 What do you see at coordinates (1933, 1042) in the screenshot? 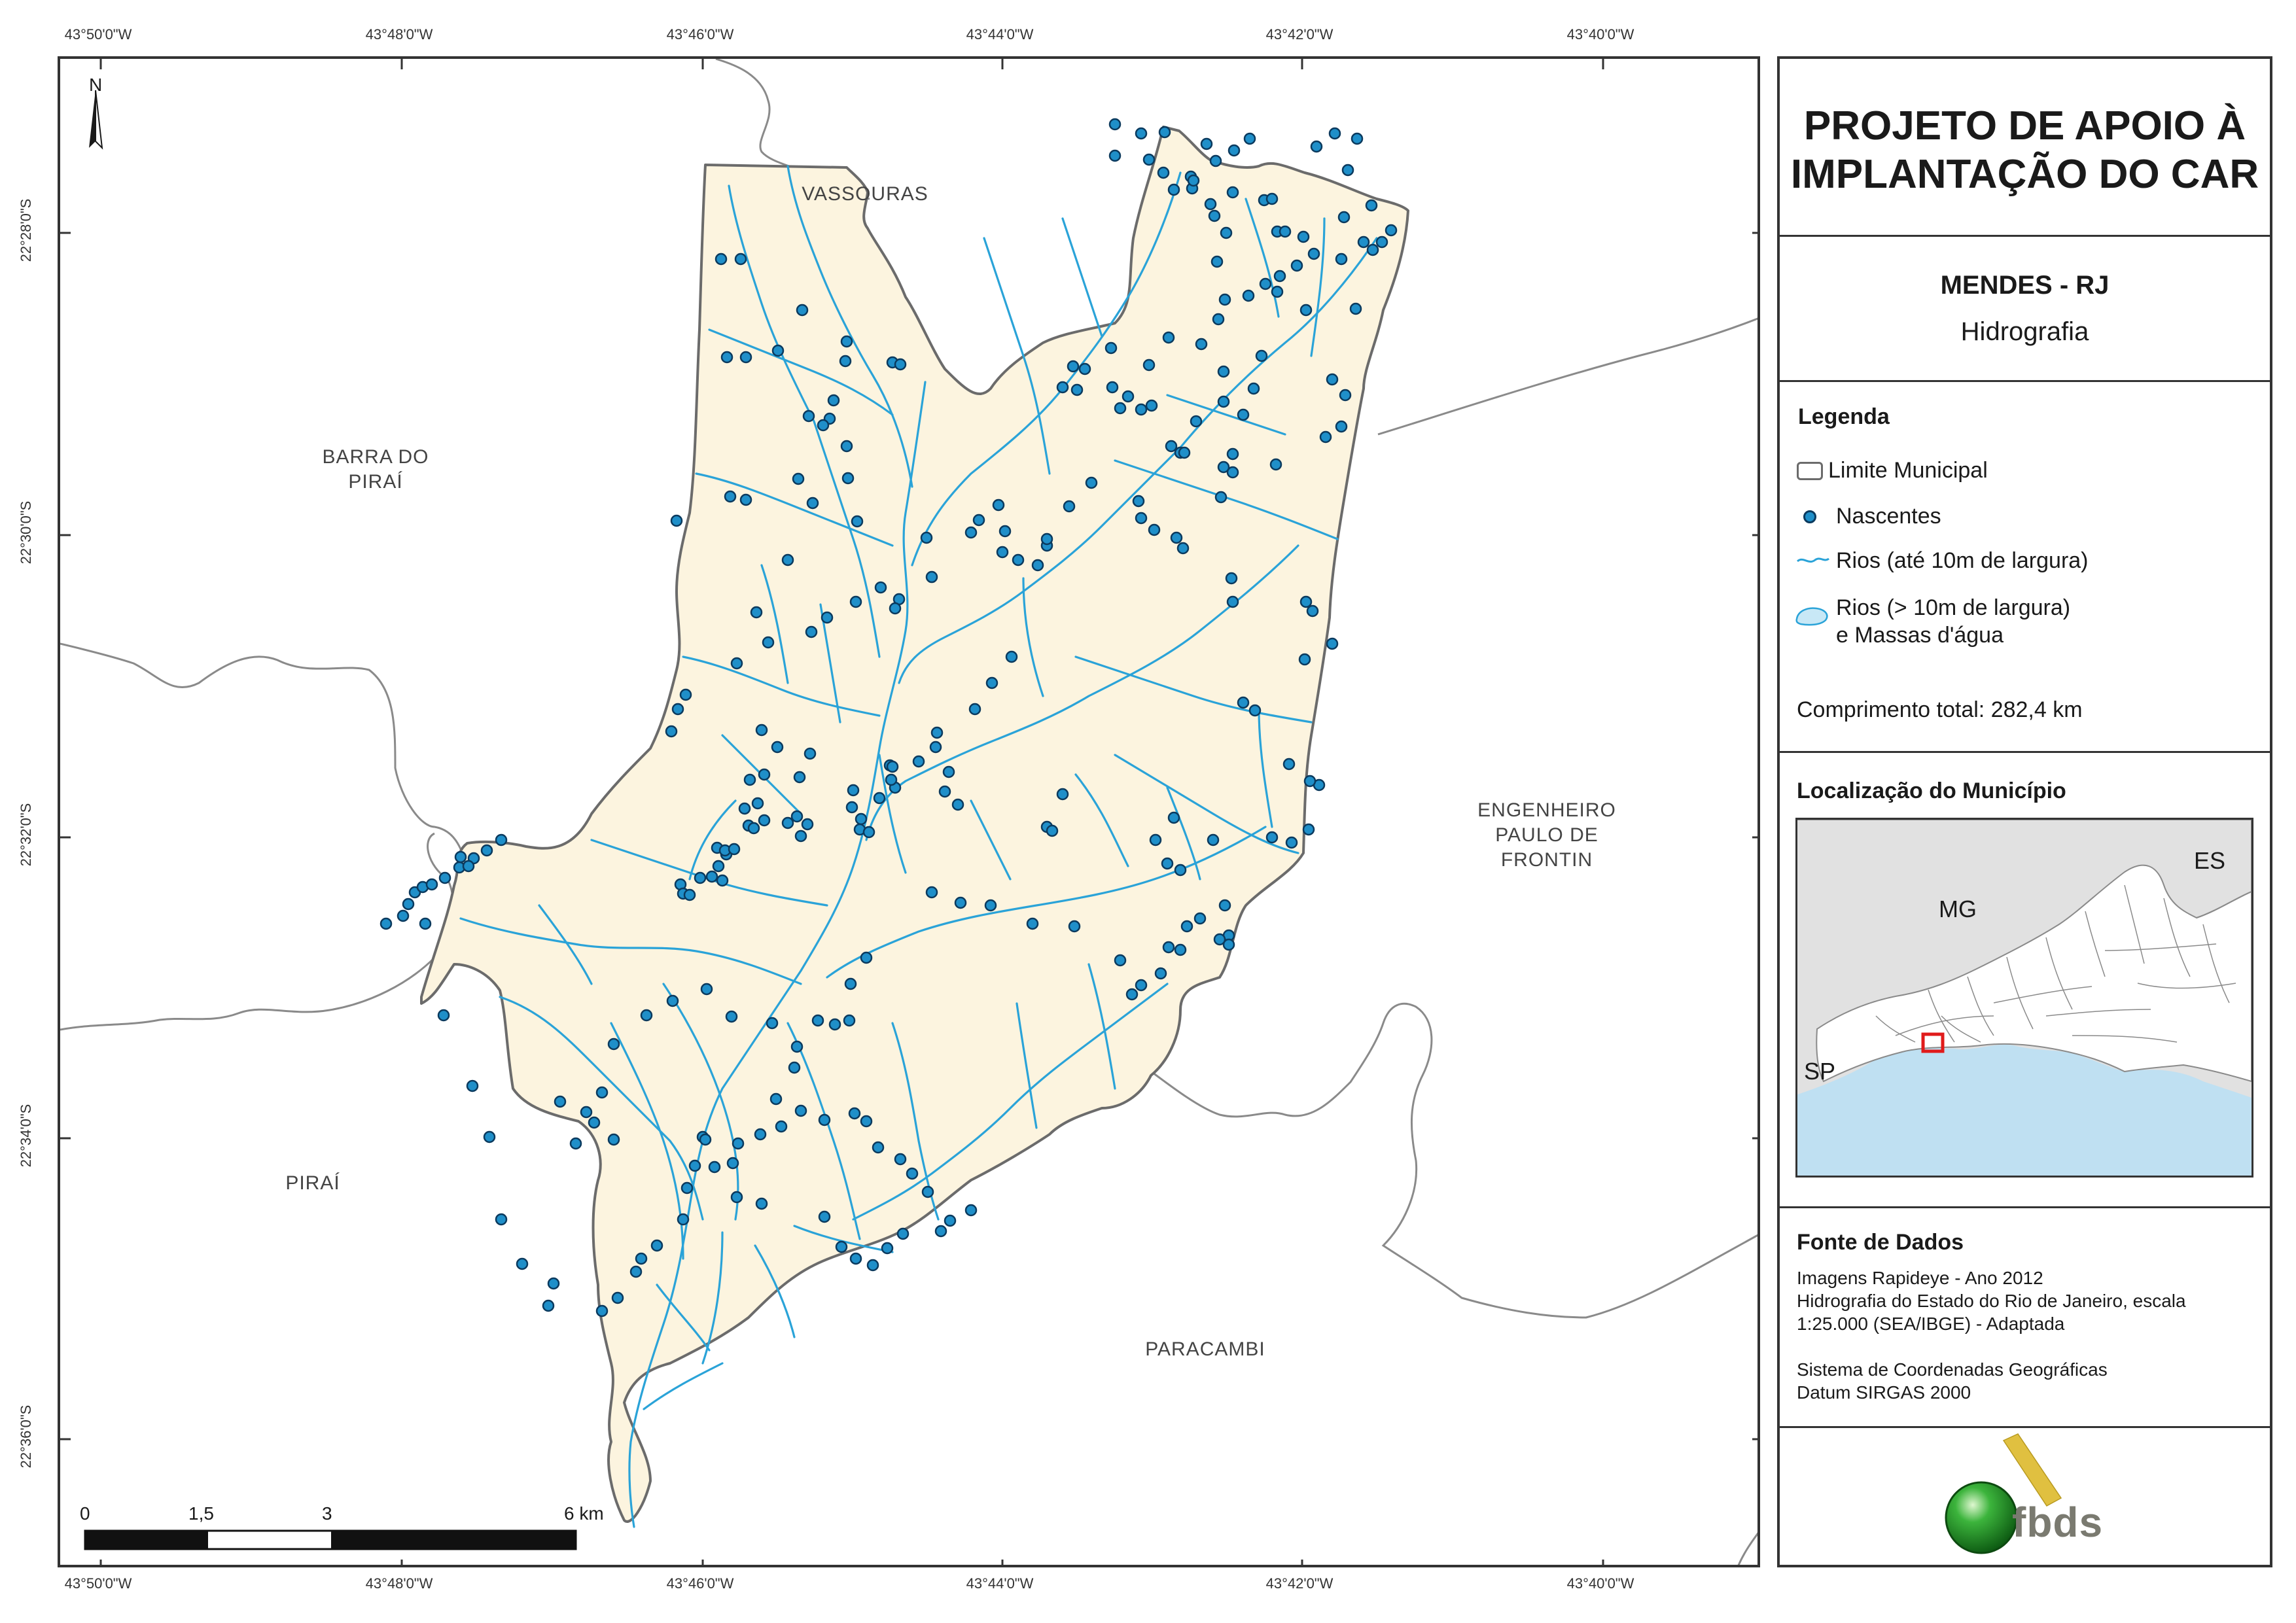
I see `municipality-marker` at bounding box center [1933, 1042].